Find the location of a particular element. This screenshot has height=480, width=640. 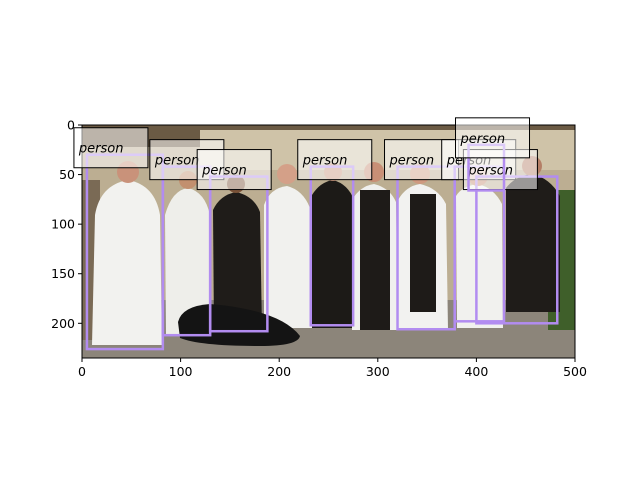

x-tick-label: 0 is located at coordinates (82, 371).